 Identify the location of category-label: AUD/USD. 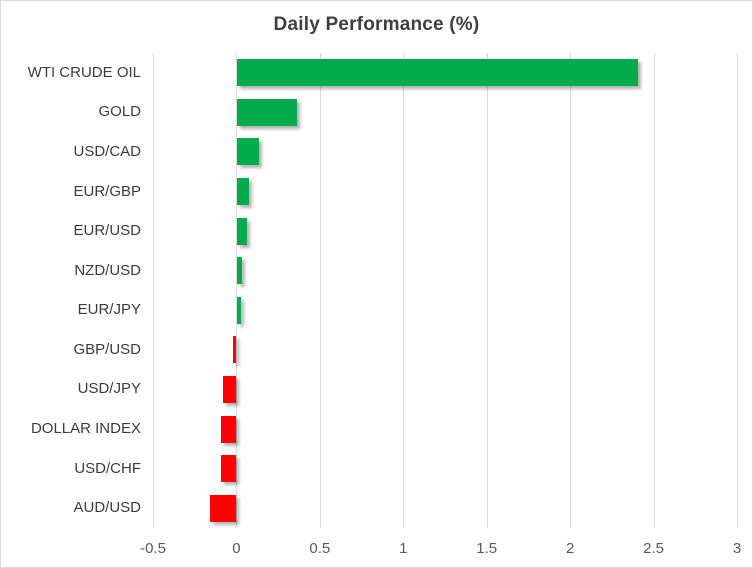
(107, 508).